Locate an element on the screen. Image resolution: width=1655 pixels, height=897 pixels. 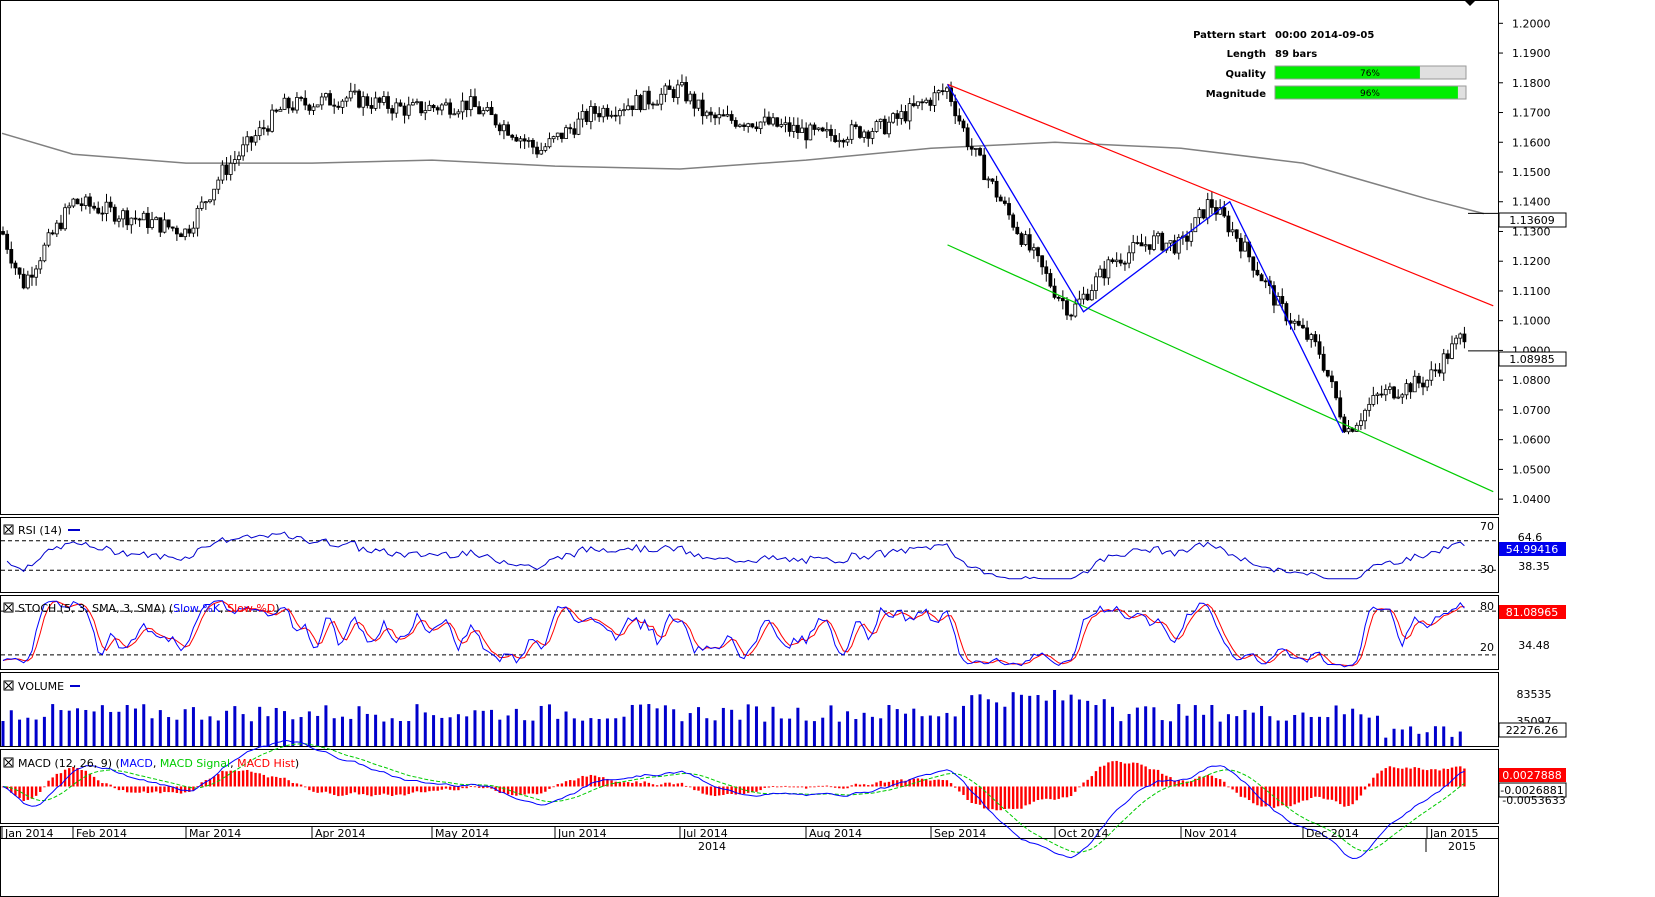
x-month-label: Jan 2014 is located at coordinates (28, 833).